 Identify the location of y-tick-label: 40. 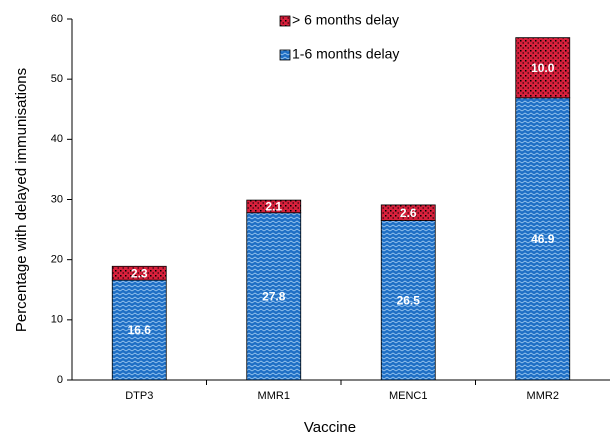
(57, 139).